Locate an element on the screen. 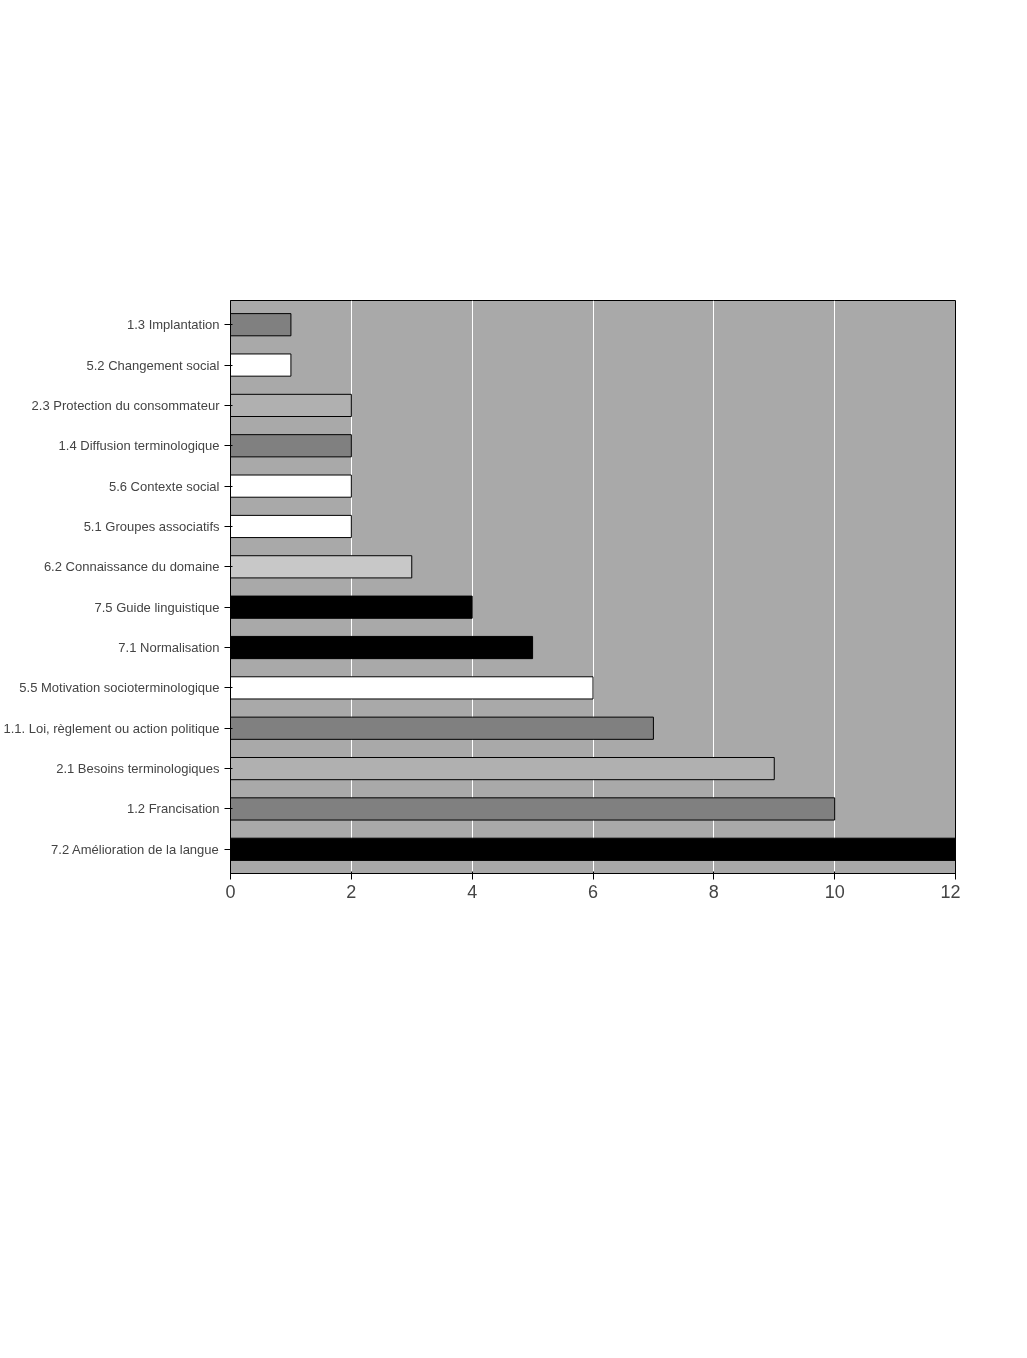  y-tick-label: 1.3 Implantation is located at coordinates (173, 325).